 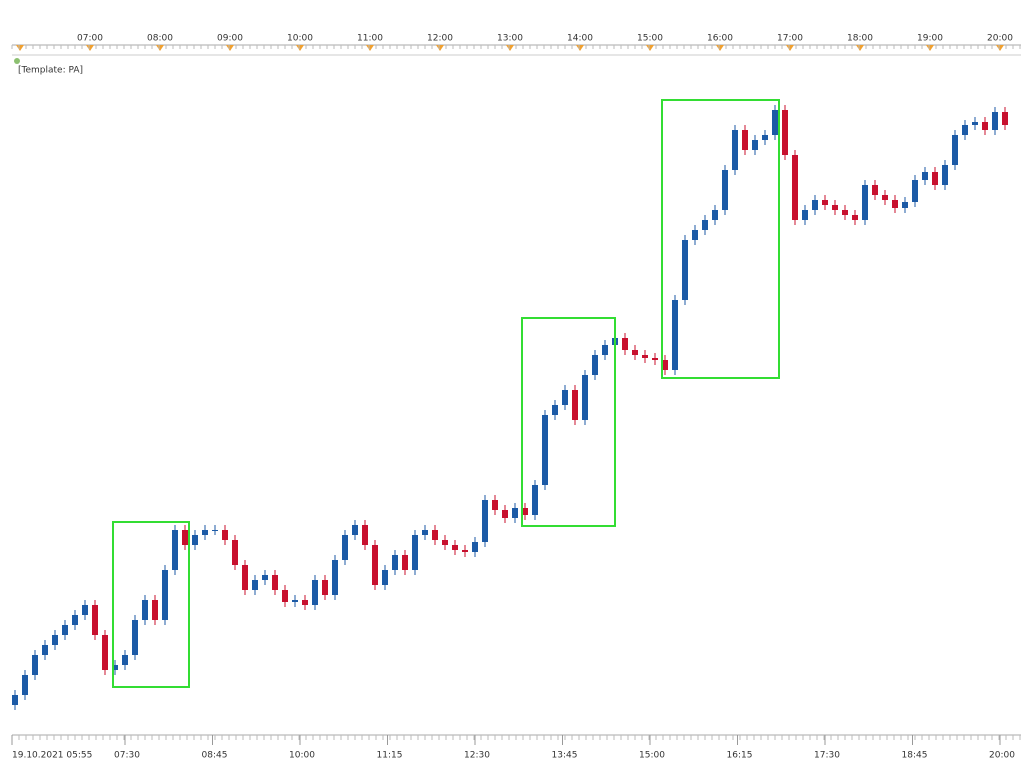 What do you see at coordinates (915, 756) in the screenshot?
I see `bottom-tick-label: 18:45` at bounding box center [915, 756].